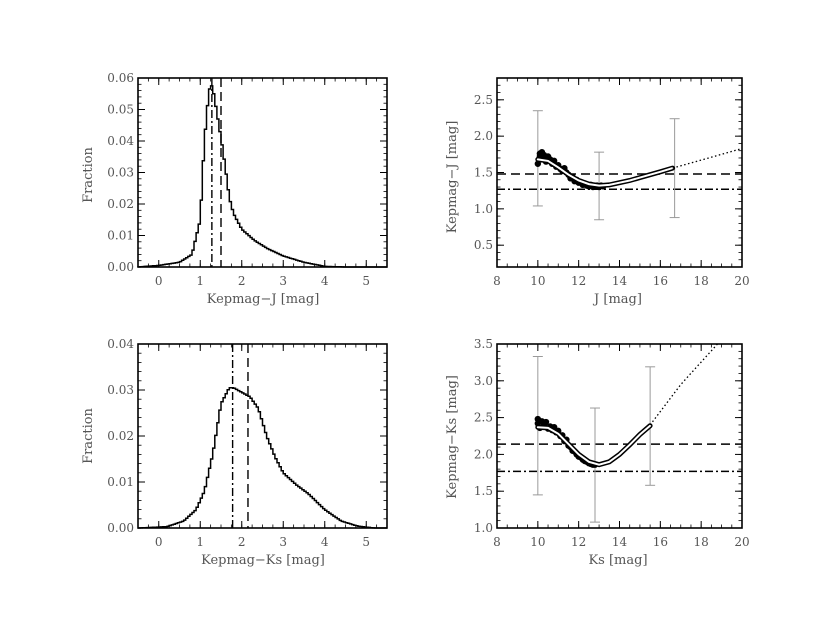  What do you see at coordinates (538, 163) in the screenshot?
I see `panel-color-j-data-point` at bounding box center [538, 163].